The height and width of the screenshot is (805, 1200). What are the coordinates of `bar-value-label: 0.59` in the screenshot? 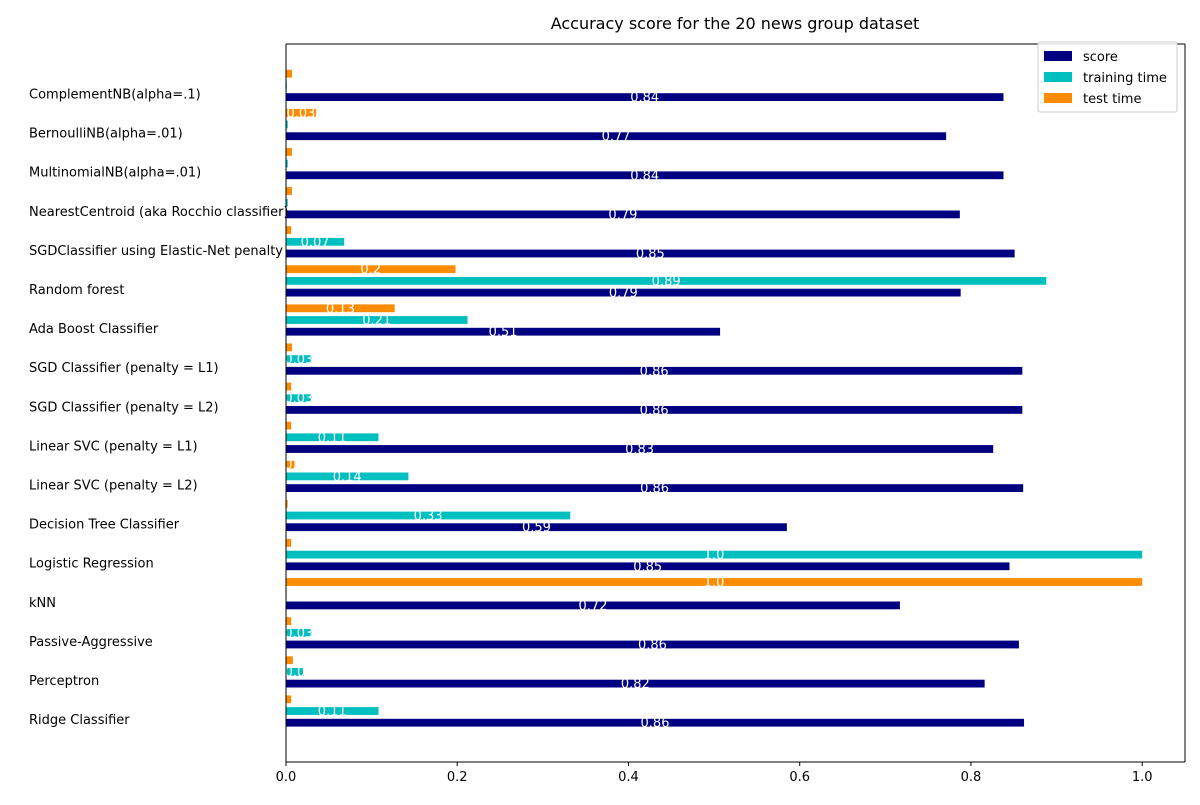 It's located at (536, 528).